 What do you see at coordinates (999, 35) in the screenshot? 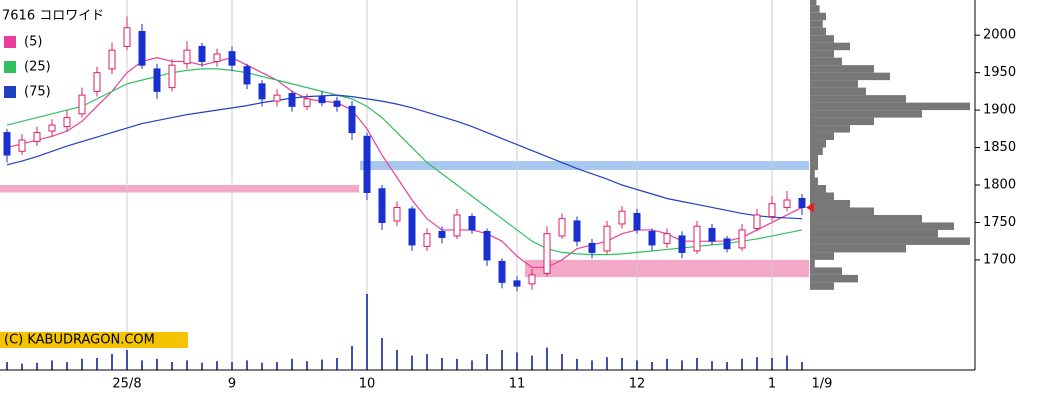
I see `y-tick-label: 2000` at bounding box center [999, 35].